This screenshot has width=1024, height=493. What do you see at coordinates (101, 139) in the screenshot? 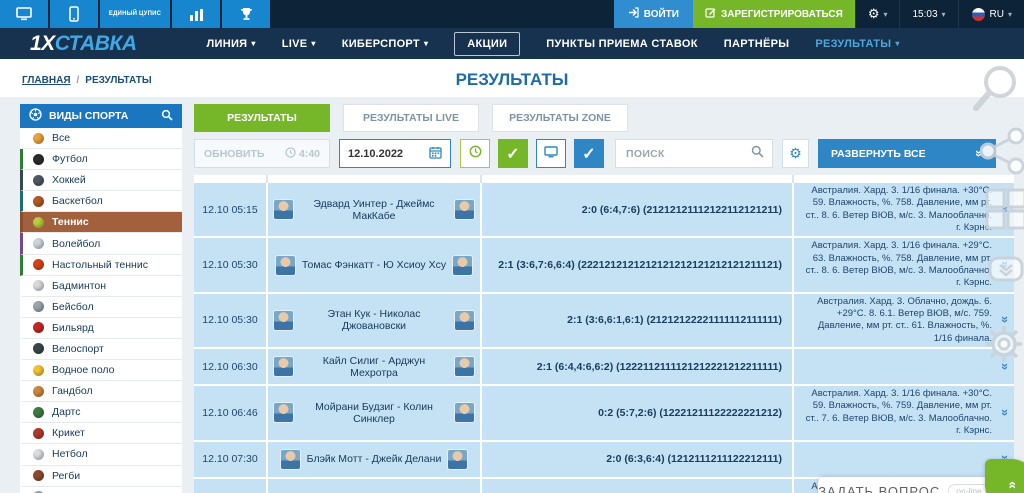
I see `sidebar-sport-item: Все` at bounding box center [101, 139].